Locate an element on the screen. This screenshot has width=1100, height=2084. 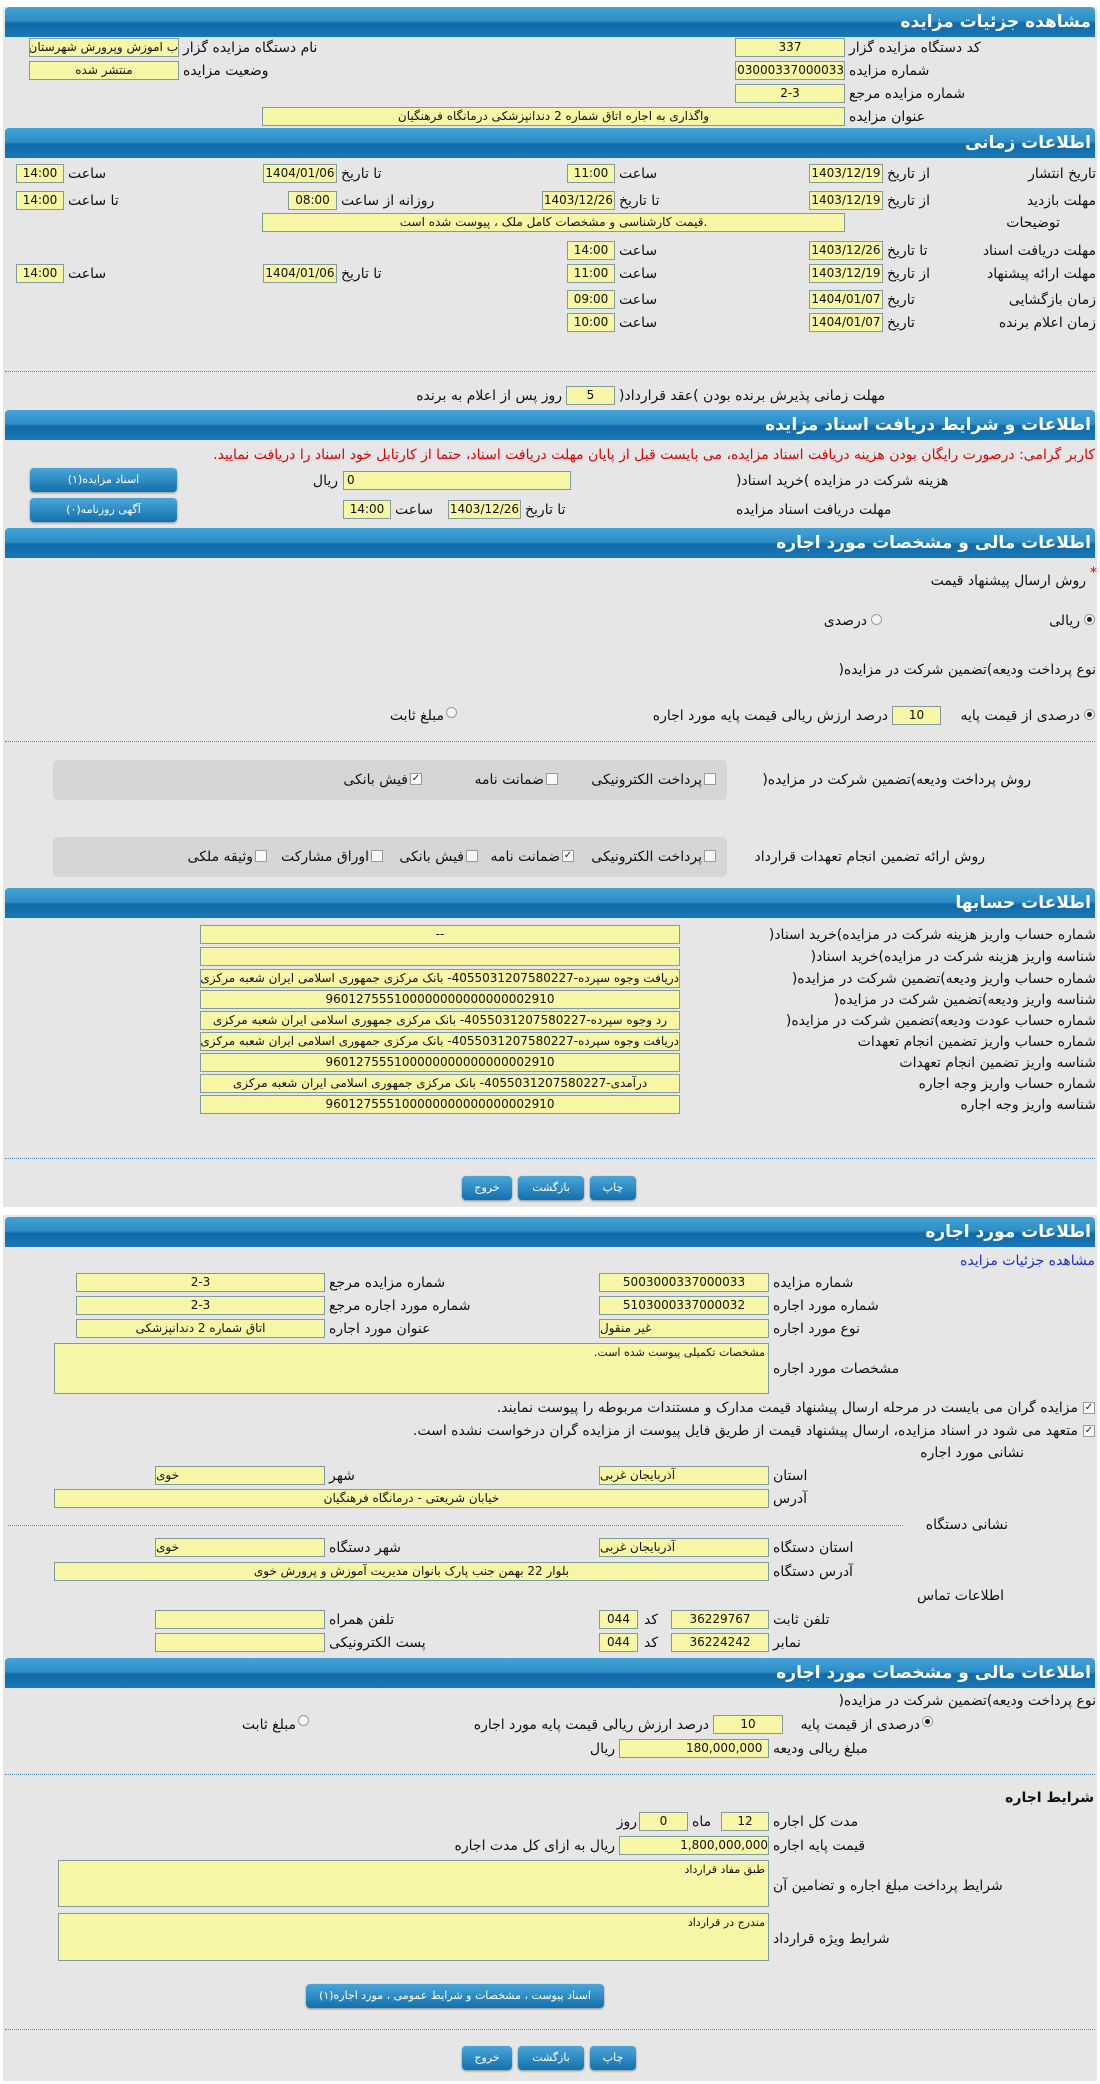
city-label: شهر is located at coordinates (342, 1476).